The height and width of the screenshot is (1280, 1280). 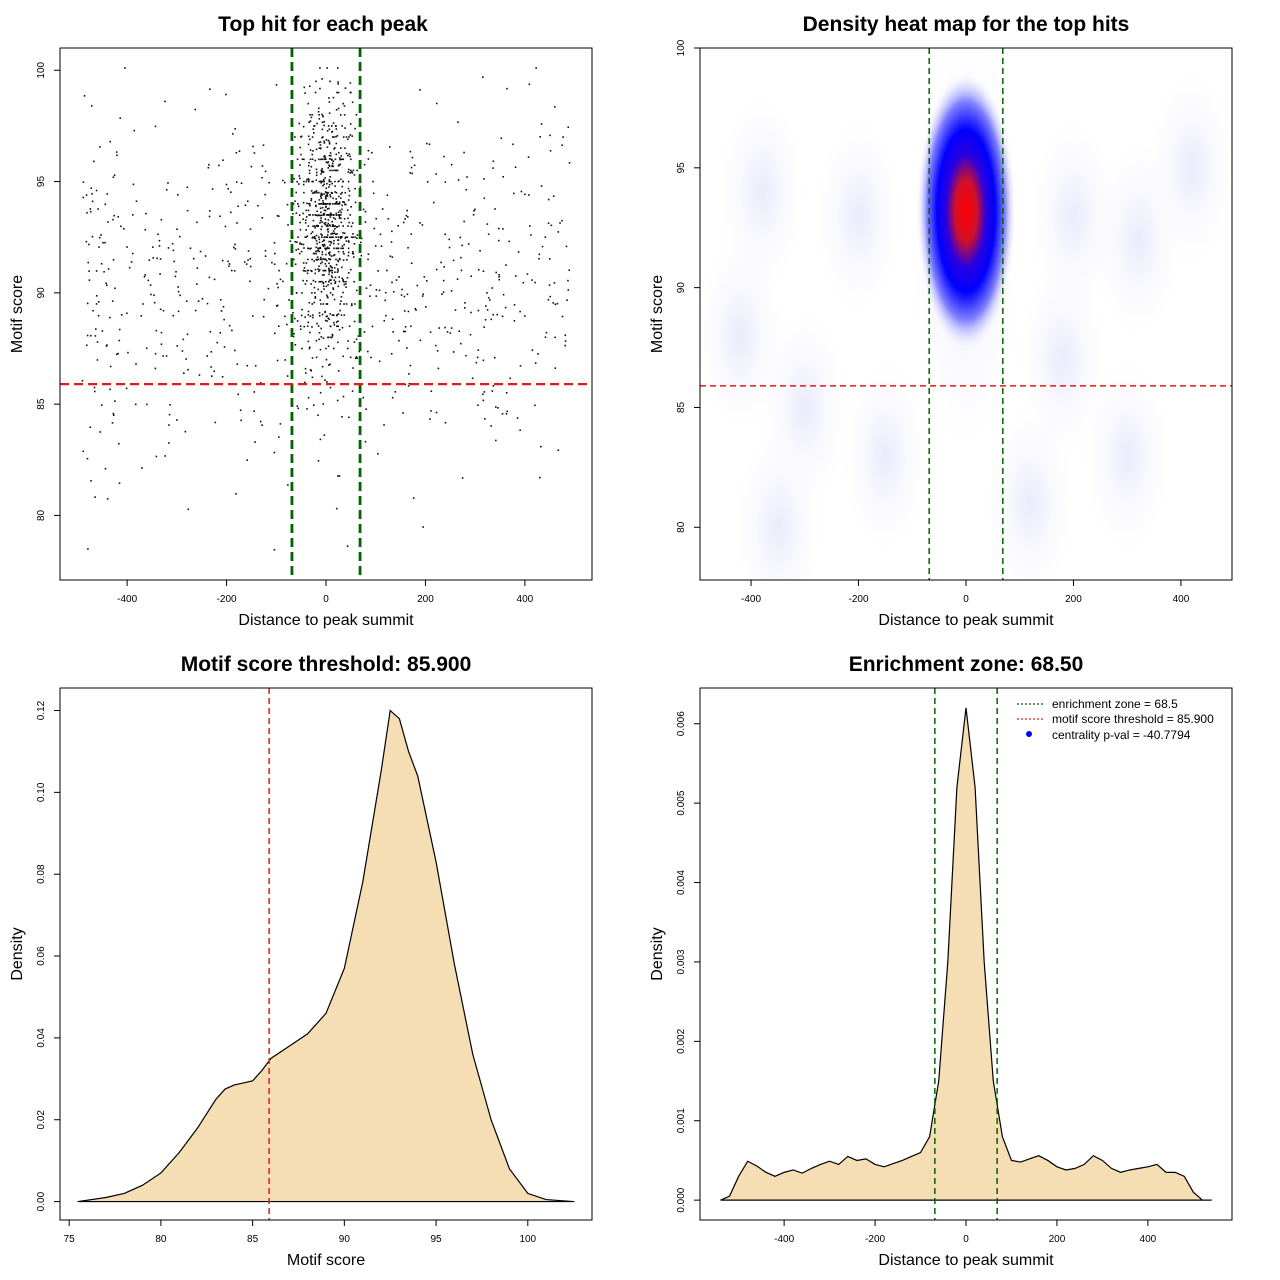 I want to click on p2-y-tick-label: 80, so click(x=681, y=527).